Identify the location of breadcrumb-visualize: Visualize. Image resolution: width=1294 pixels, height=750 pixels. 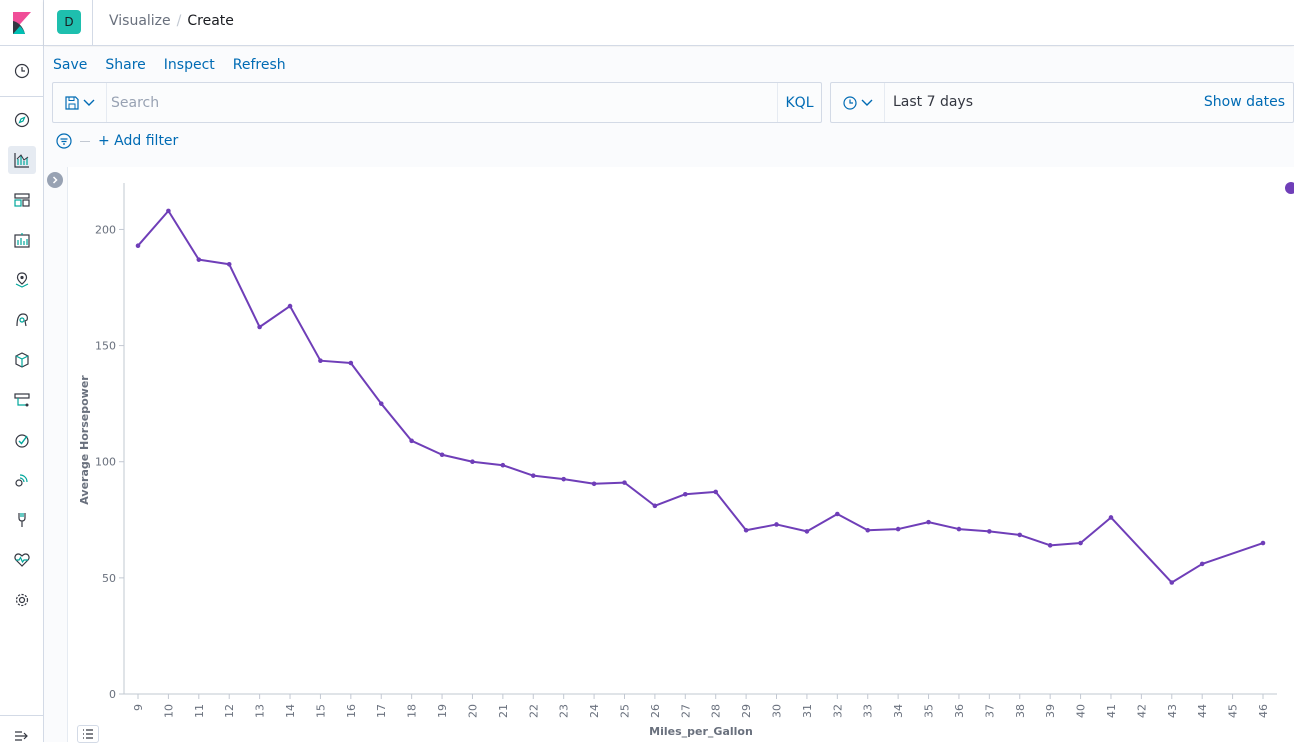
(140, 21).